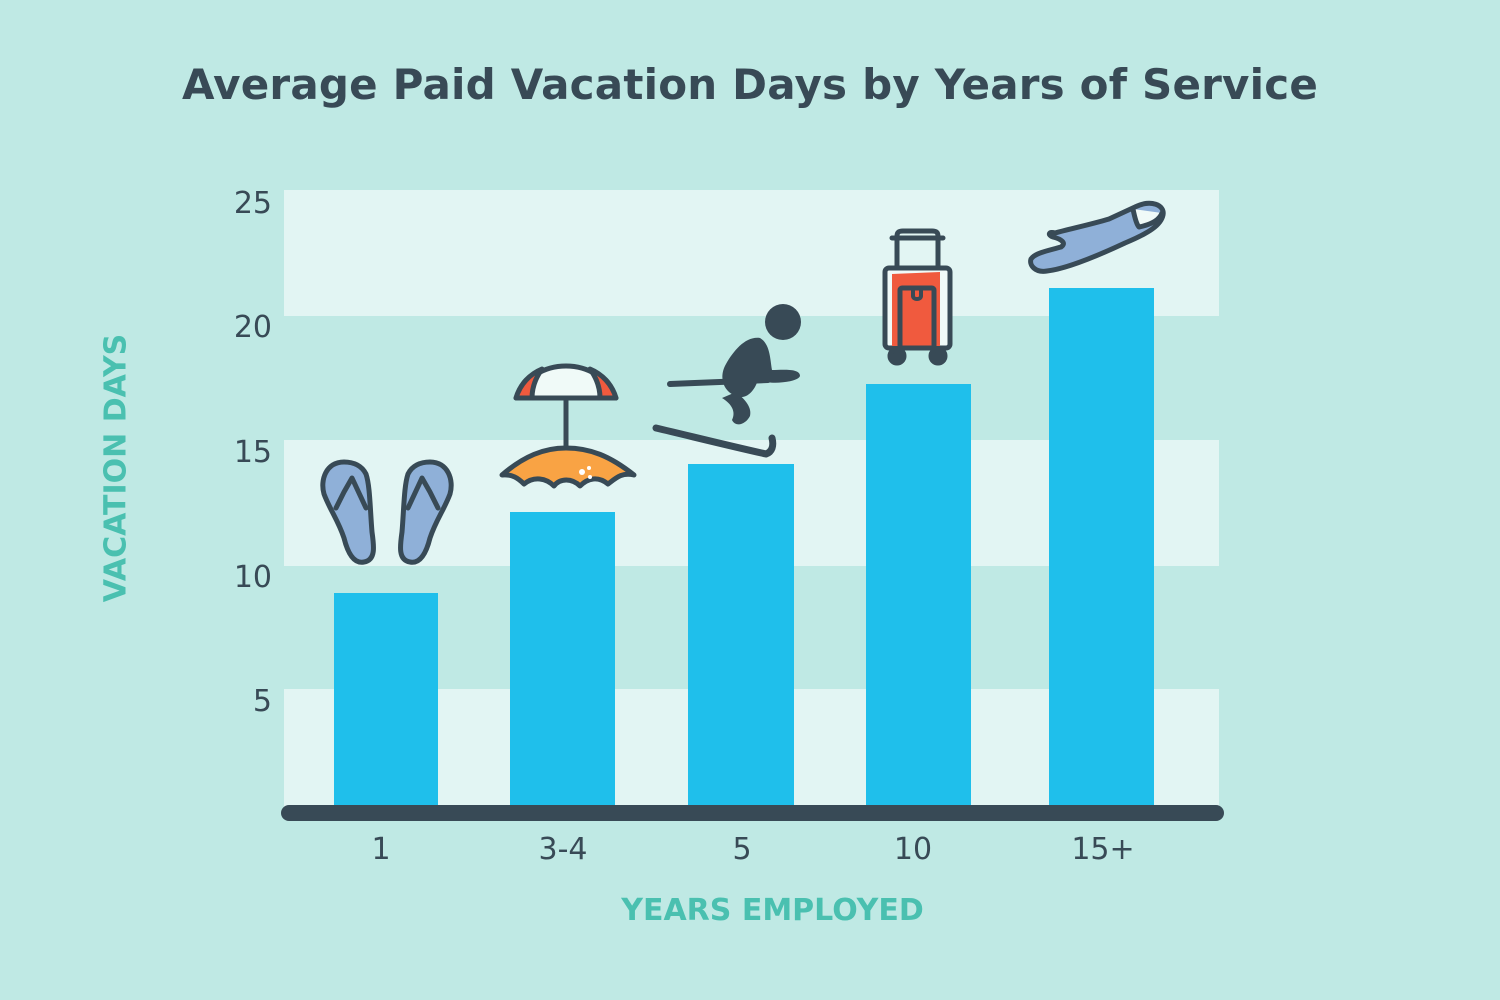  What do you see at coordinates (116, 468) in the screenshot?
I see `y-axis-label: VACATION DAYS` at bounding box center [116, 468].